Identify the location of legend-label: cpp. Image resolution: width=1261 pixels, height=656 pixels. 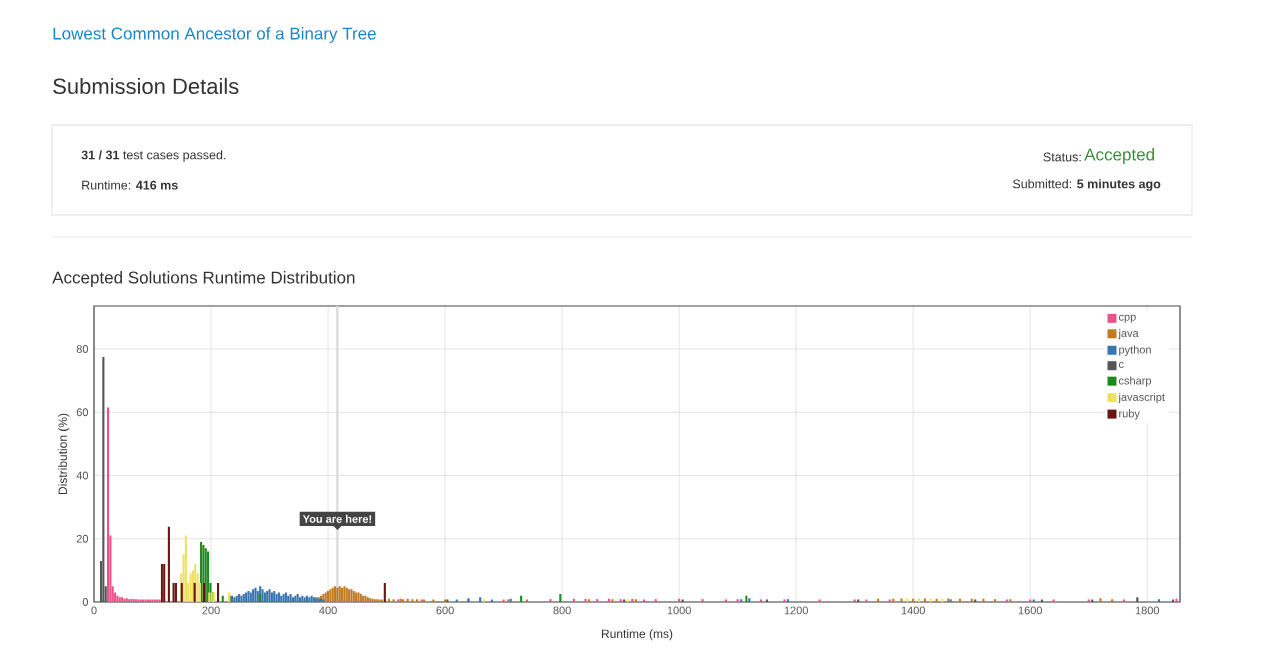
(1127, 318).